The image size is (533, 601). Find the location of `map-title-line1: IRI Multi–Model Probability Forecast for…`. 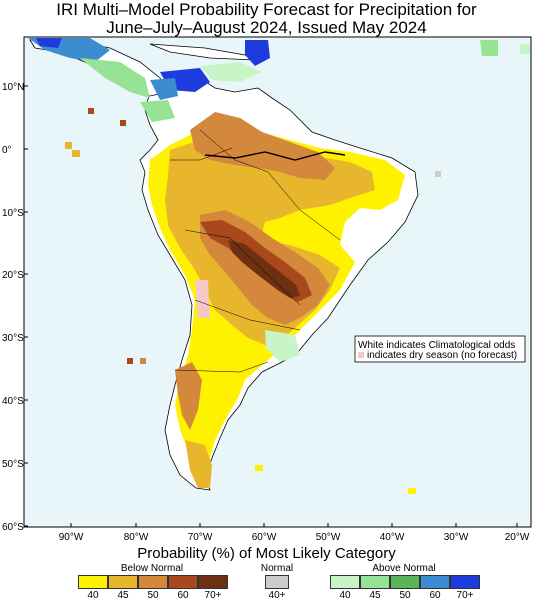

map-title-line1: IRI Multi–Model Probability Forecast for… is located at coordinates (266, 9).